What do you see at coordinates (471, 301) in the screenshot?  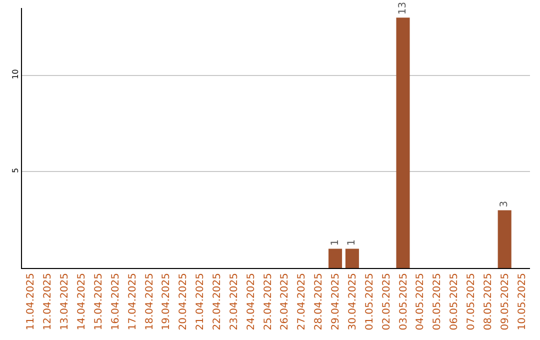 I see `x-tick-label: 07.05.2025` at bounding box center [471, 301].